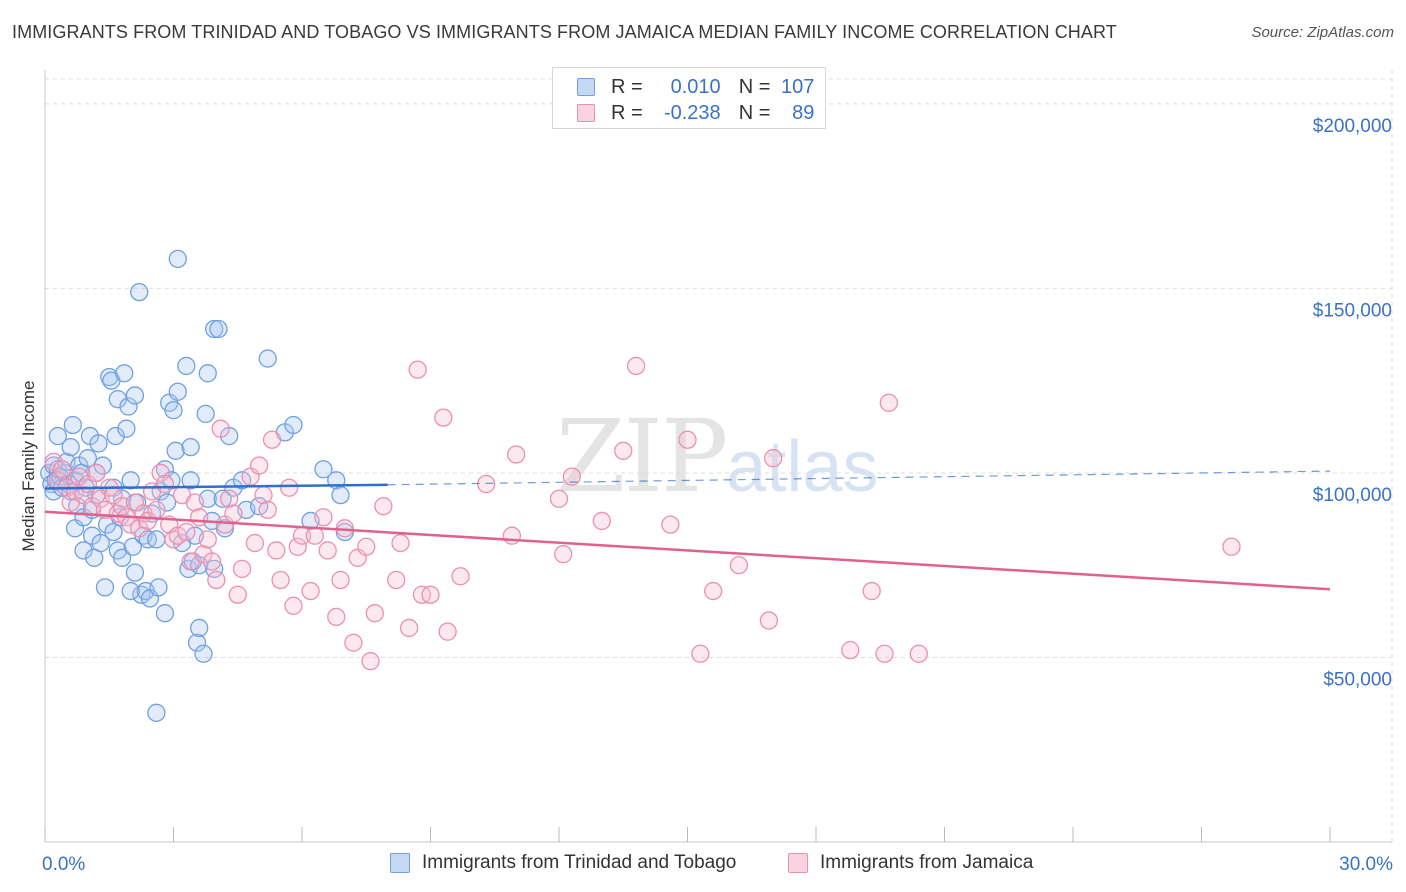 This screenshot has height=892, width=1406. Describe the element at coordinates (1352, 126) in the screenshot. I see `y-tick-label: $200,000` at that location.